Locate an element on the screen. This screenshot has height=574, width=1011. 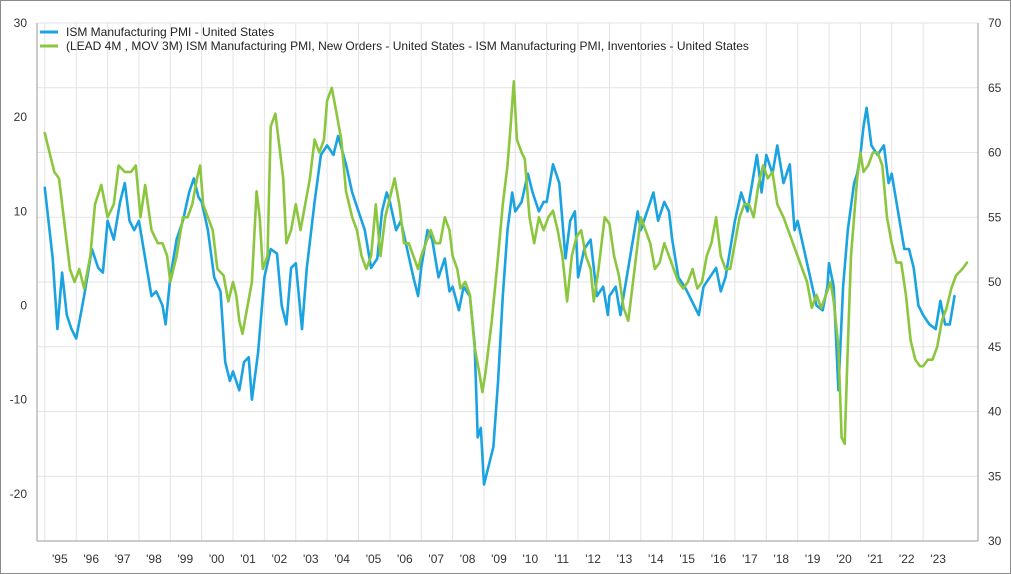
x-tick-label: '17 is located at coordinates (750, 559).